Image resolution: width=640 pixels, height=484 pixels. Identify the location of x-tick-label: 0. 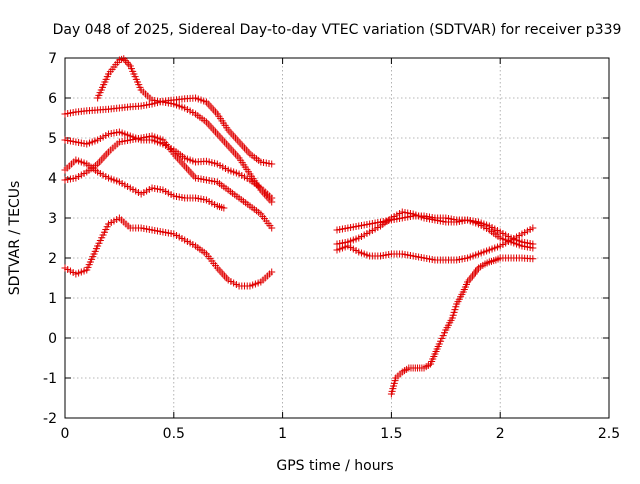
(65, 434).